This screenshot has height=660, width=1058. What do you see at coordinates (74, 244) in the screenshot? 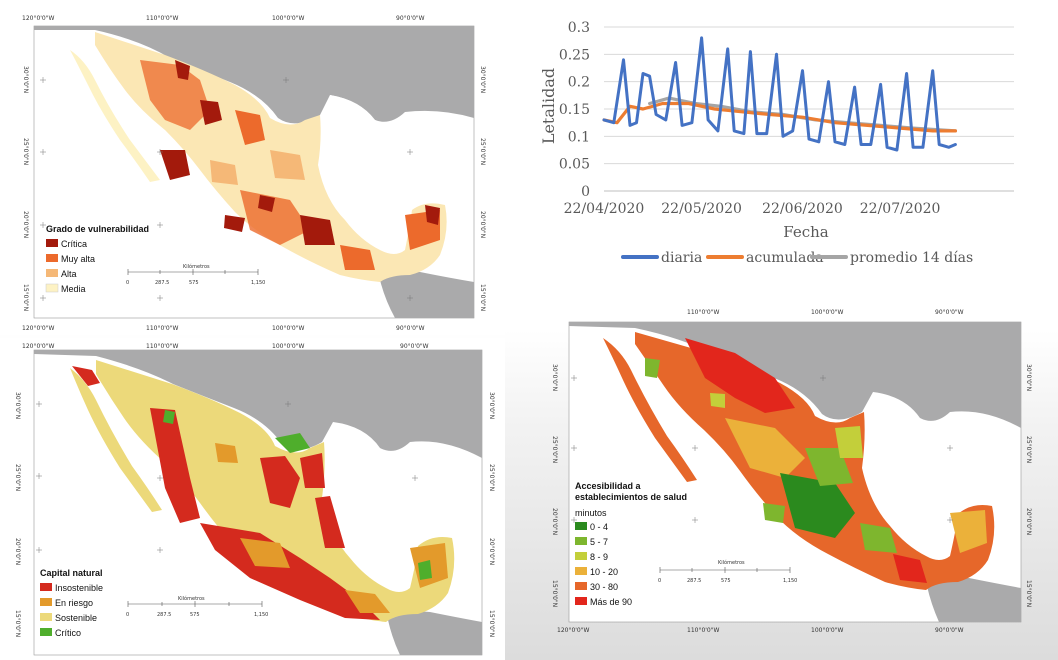
I see `legend-item-label: Crítica` at bounding box center [74, 244].